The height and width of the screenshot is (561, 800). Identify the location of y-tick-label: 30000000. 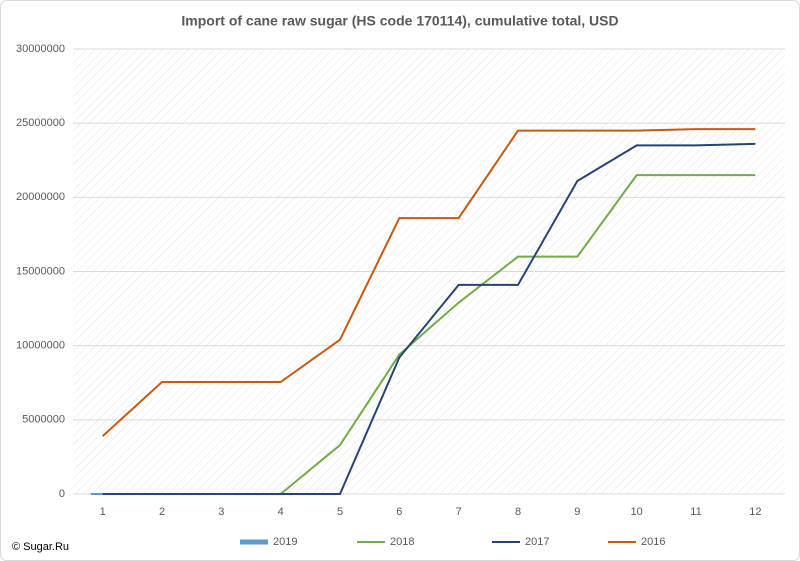
(40, 49).